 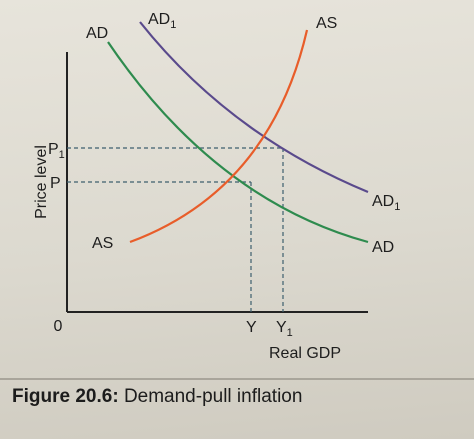 What do you see at coordinates (41, 182) in the screenshot?
I see `y-axis-title: Price level` at bounding box center [41, 182].